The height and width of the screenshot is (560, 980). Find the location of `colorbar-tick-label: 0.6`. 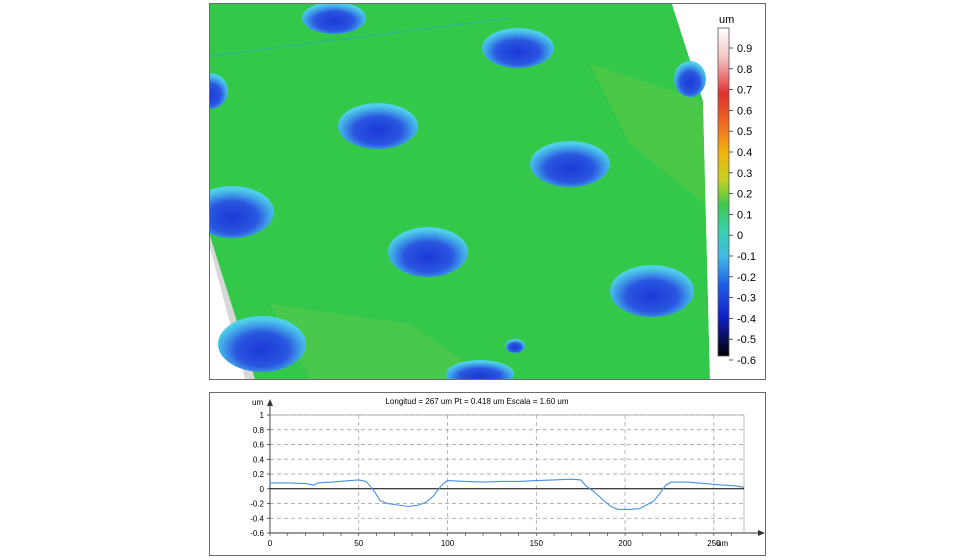

colorbar-tick-label: 0.6 is located at coordinates (744, 111).